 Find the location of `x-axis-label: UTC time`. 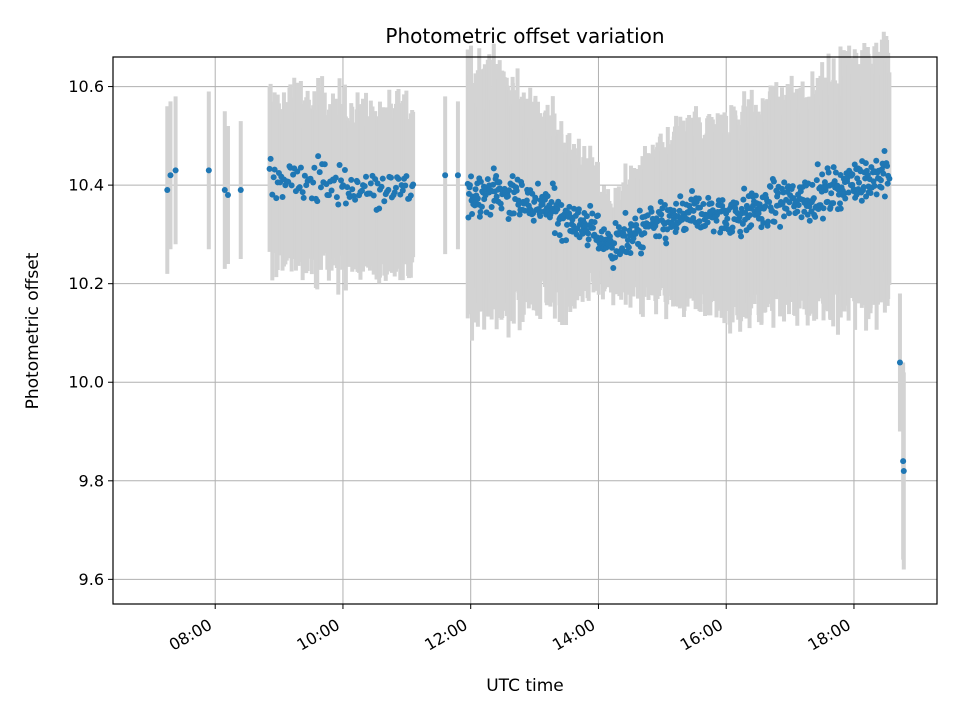

x-axis-label: UTC time is located at coordinates (525, 686).